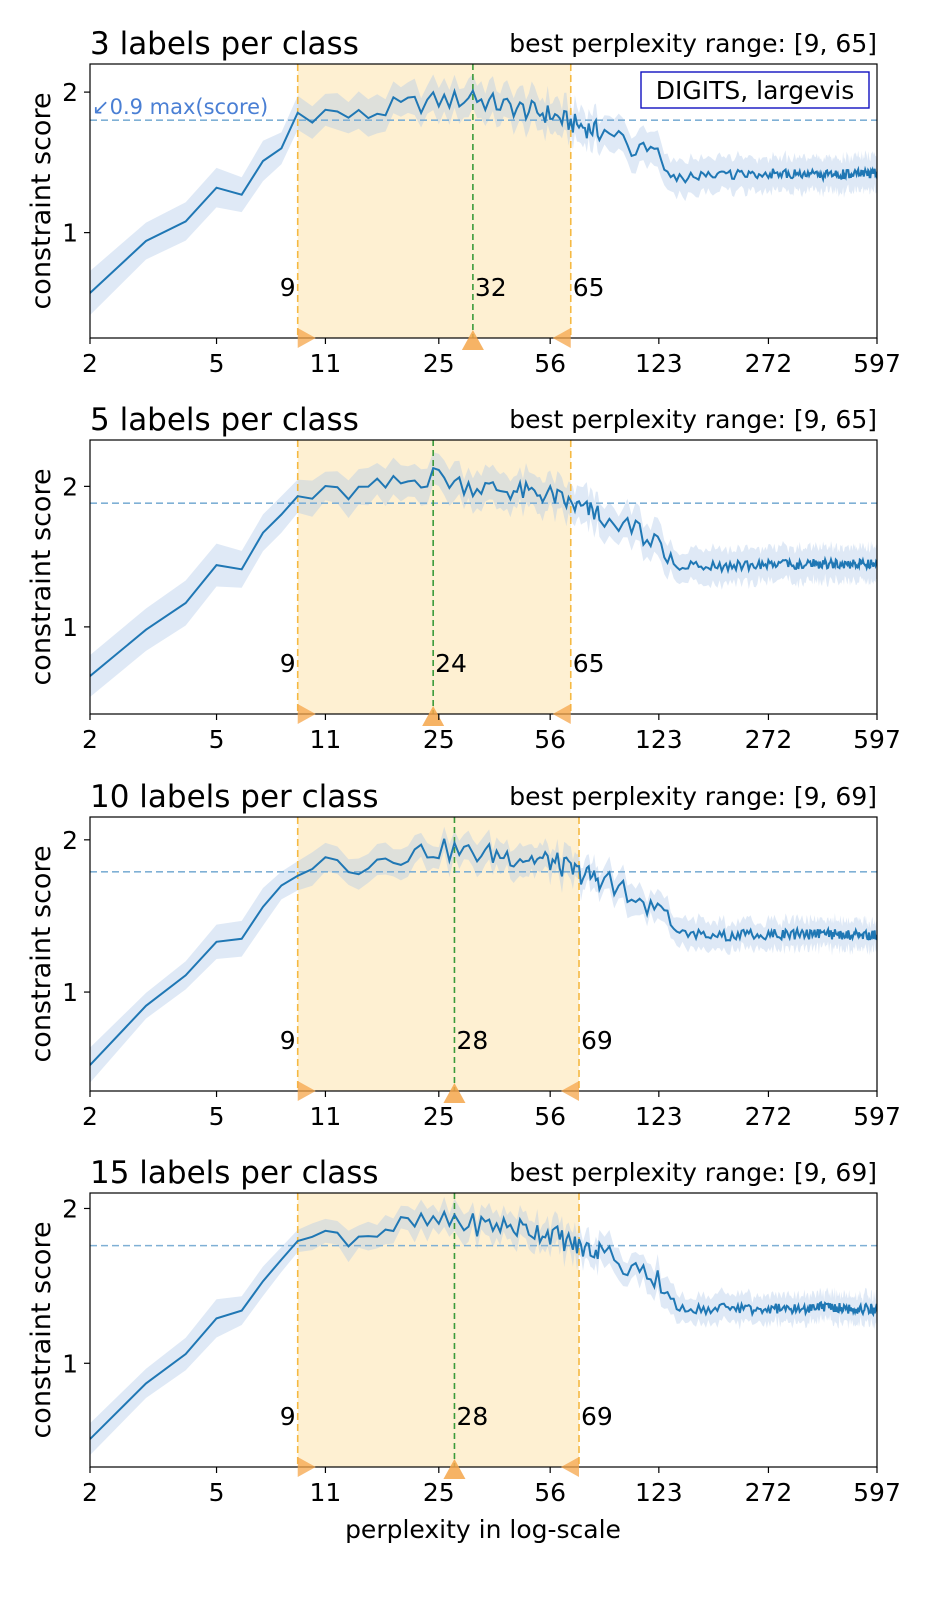  I want to click on panel-title: 15 labels per class, so click(234, 1173).